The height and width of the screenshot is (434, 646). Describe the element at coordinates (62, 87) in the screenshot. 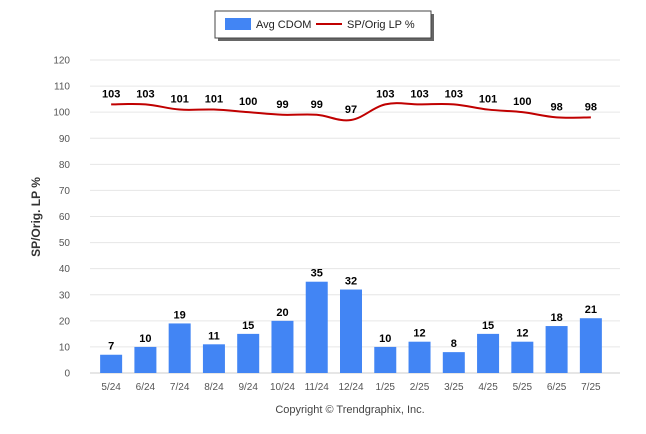

I see `y-tick-label: 110` at that location.